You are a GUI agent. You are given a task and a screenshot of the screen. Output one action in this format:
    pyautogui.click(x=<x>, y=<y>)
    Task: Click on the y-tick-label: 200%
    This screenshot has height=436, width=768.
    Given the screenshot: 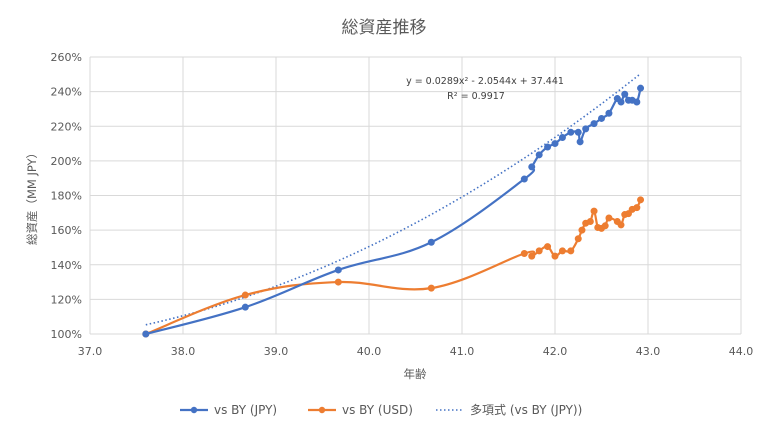 What is the action you would take?
    pyautogui.click(x=66, y=161)
    